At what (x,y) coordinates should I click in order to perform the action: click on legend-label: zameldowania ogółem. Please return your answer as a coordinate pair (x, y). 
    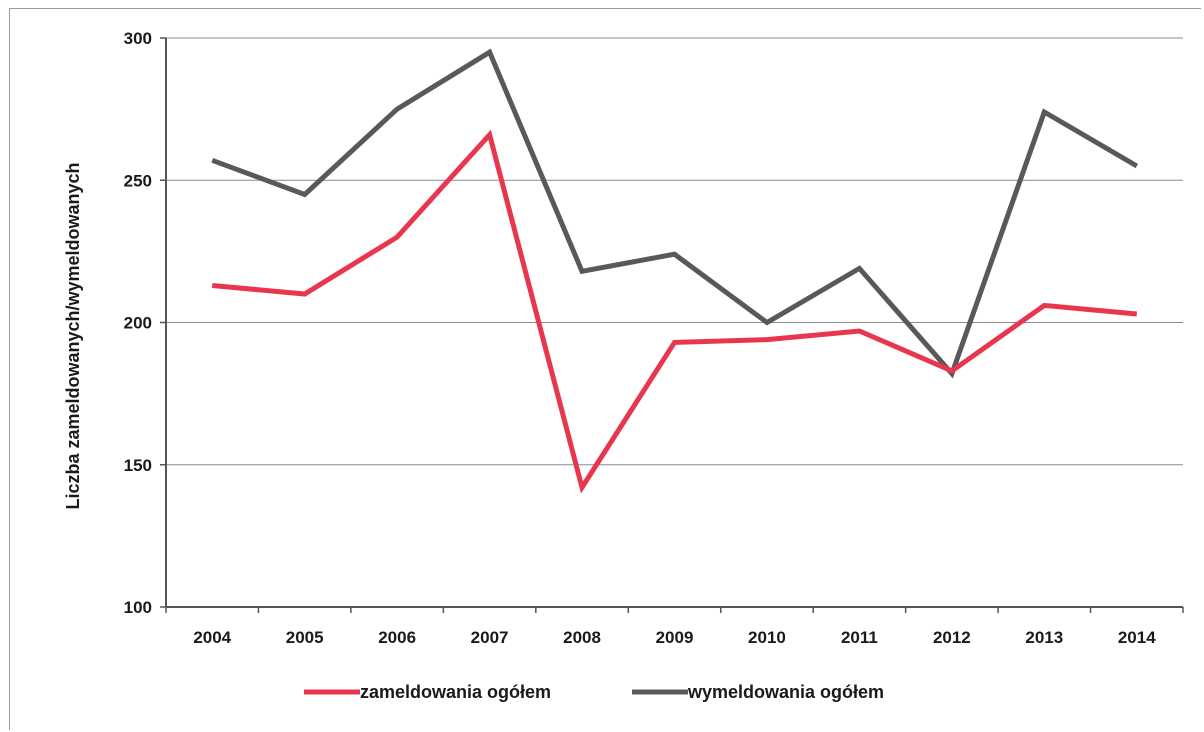
    Looking at the image, I should click on (455, 692).